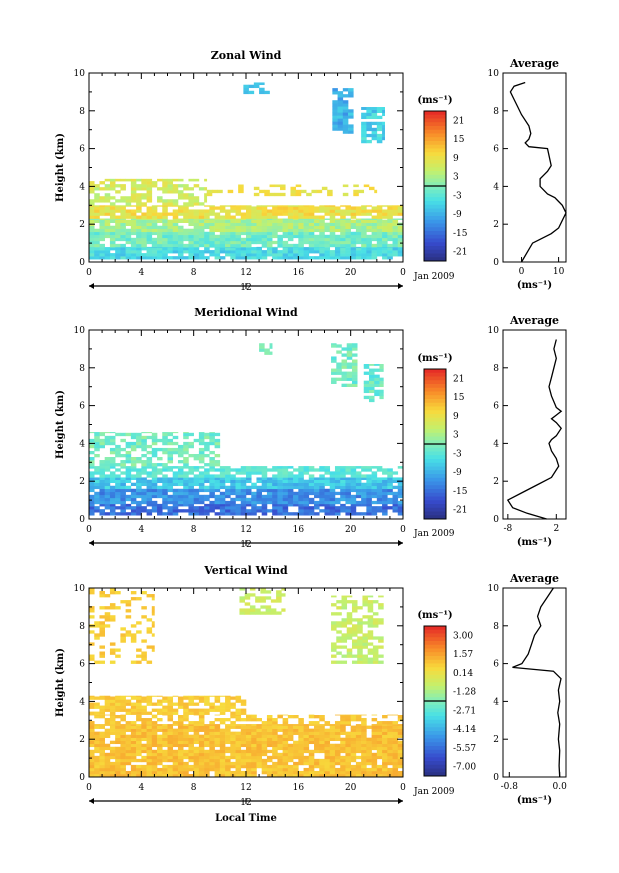 This screenshot has width=619, height=873. Describe the element at coordinates (534, 285) in the screenshot. I see `average-x-label: (ms⁻¹)` at that location.